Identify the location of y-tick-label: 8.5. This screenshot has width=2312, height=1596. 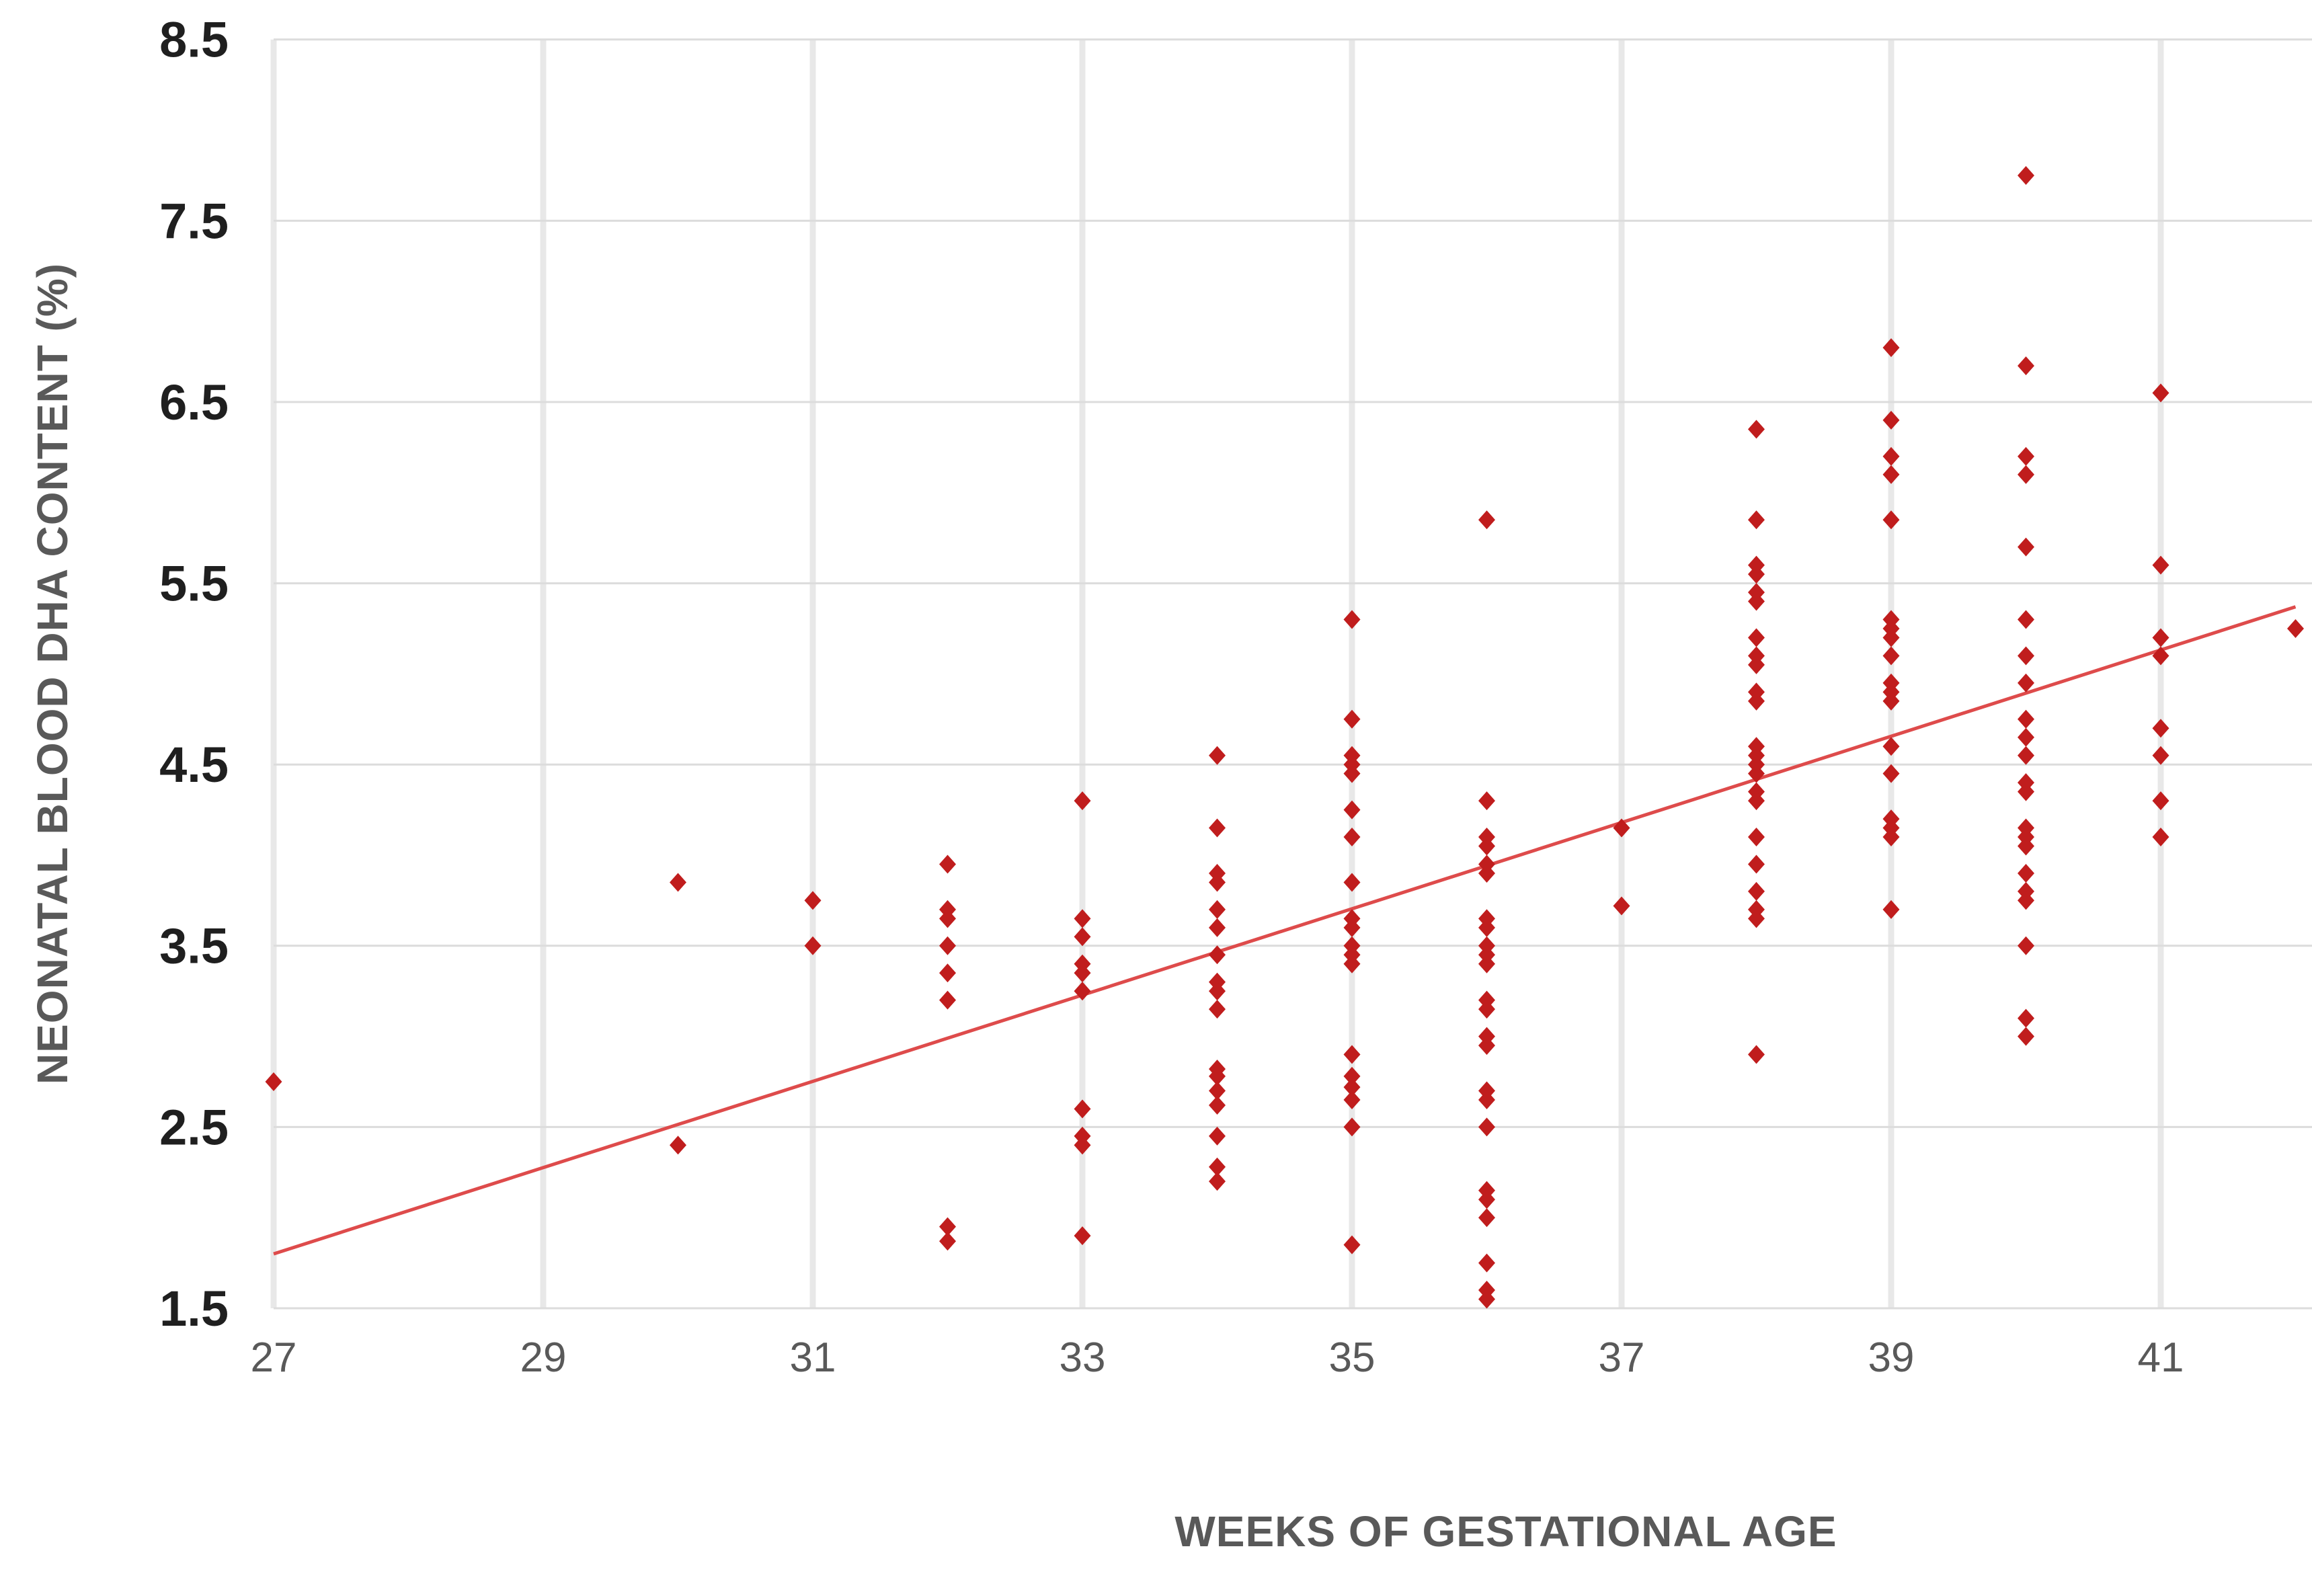
(194, 40).